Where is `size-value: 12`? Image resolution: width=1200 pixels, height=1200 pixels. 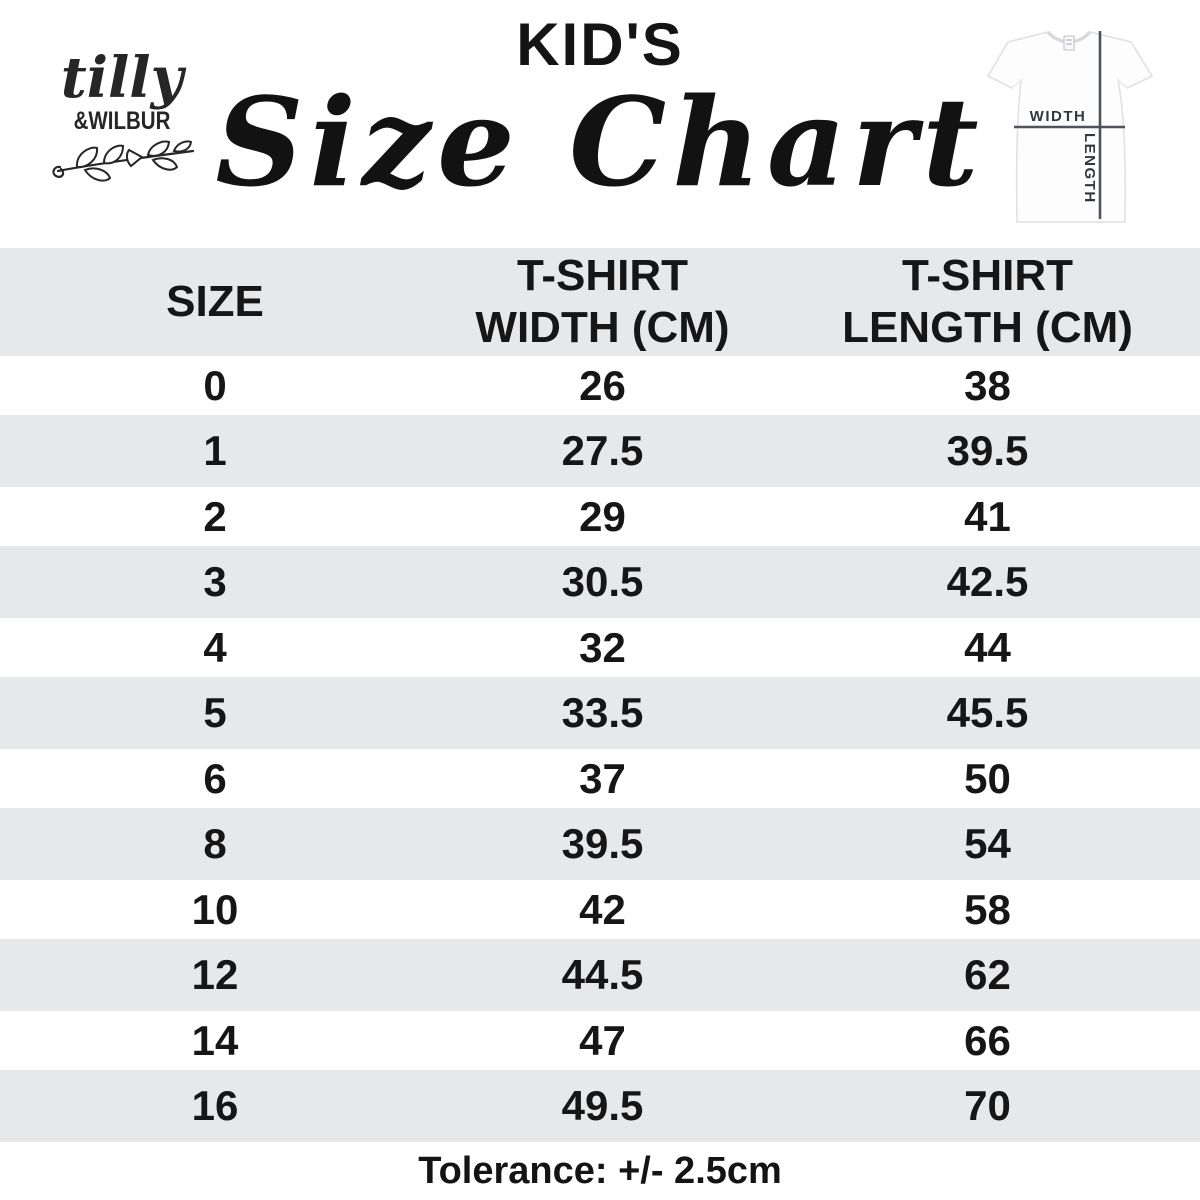
size-value: 12 is located at coordinates (215, 974).